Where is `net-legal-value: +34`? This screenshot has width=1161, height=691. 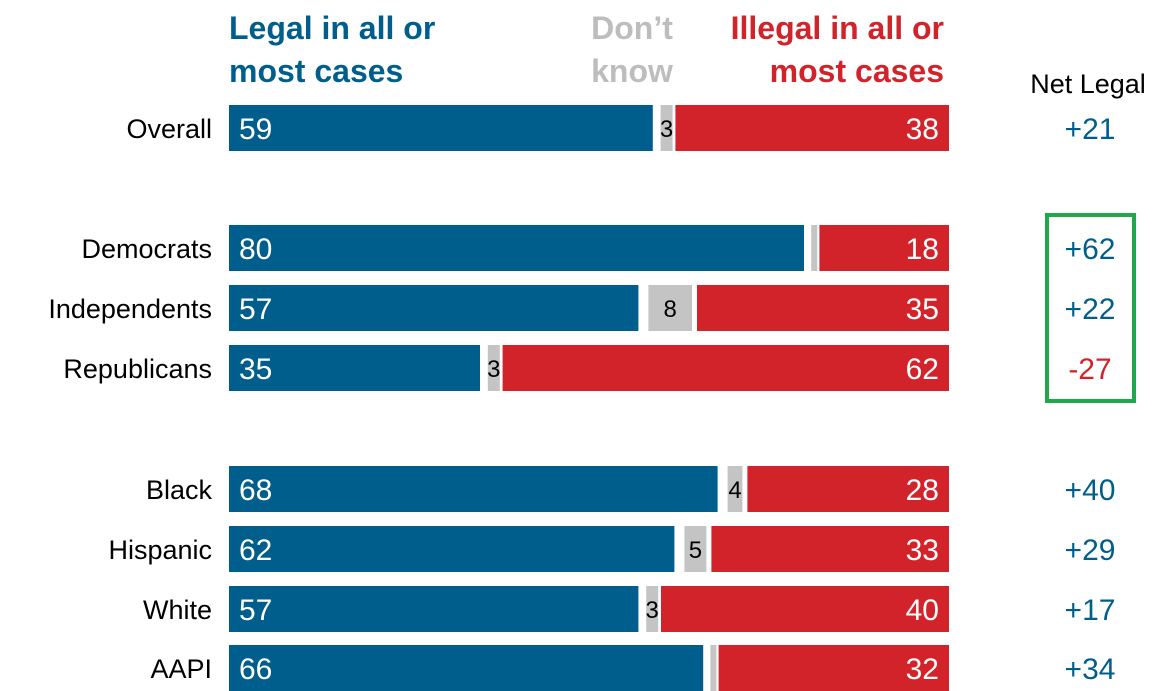
net-legal-value: +34 is located at coordinates (1090, 669).